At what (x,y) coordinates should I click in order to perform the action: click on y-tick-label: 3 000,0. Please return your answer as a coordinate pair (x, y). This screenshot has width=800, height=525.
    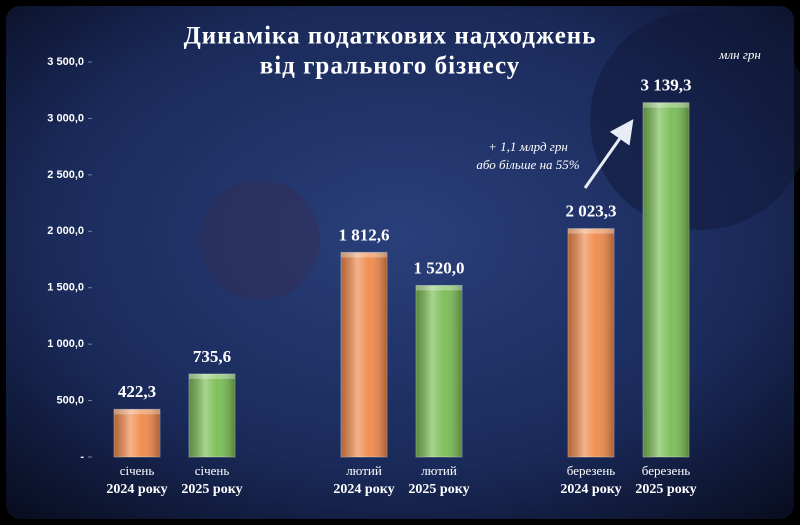
    Looking at the image, I should click on (65, 118).